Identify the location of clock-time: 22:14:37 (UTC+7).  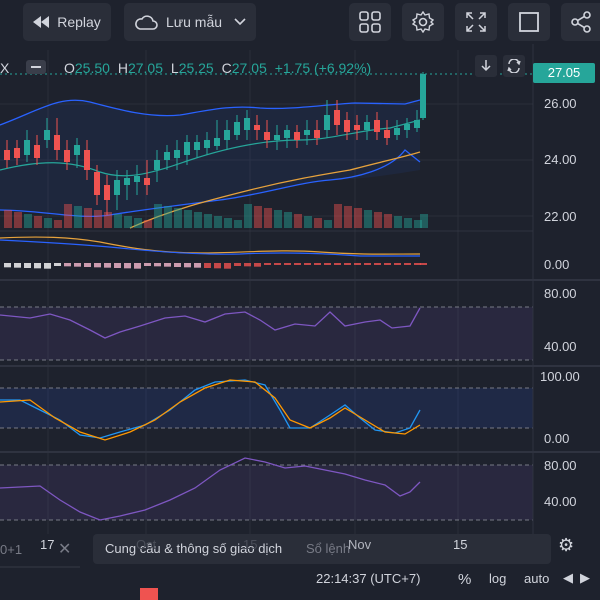
(368, 578).